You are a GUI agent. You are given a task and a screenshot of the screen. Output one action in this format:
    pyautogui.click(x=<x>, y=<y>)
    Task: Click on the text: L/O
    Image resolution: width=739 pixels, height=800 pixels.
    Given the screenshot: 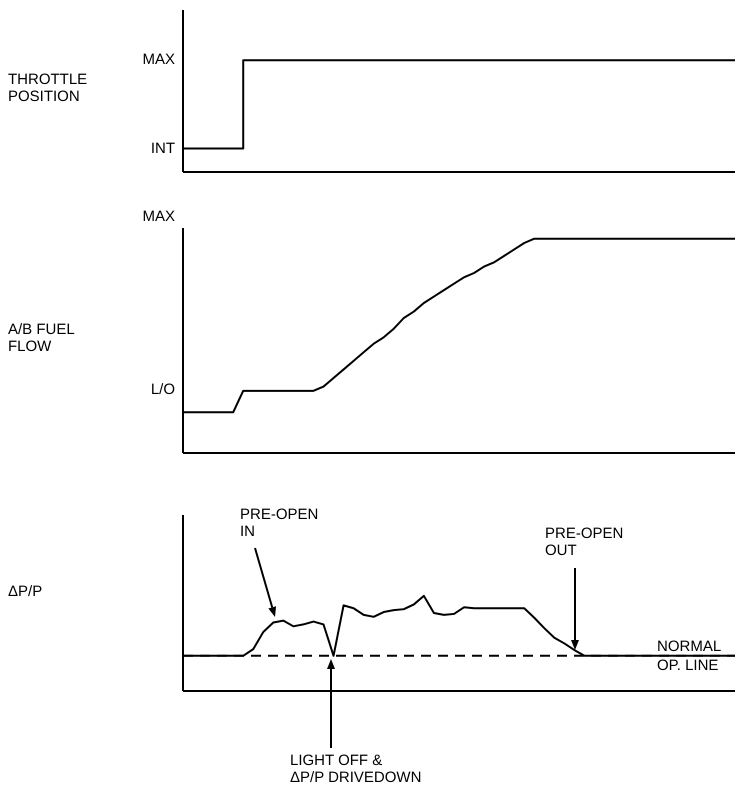 What is the action you would take?
    pyautogui.click(x=162, y=389)
    